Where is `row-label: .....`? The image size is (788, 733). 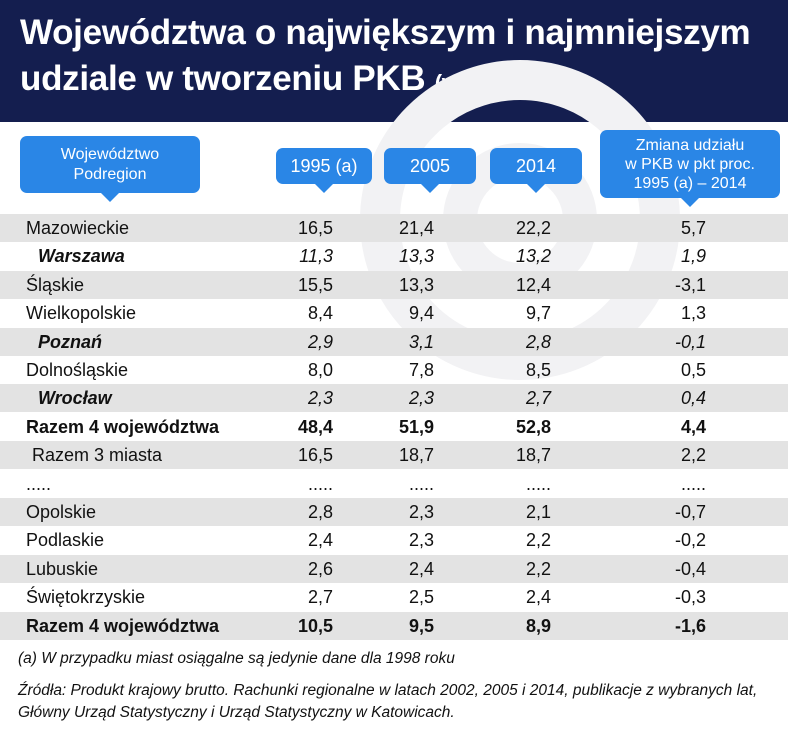 row-label: ..... is located at coordinates (39, 483).